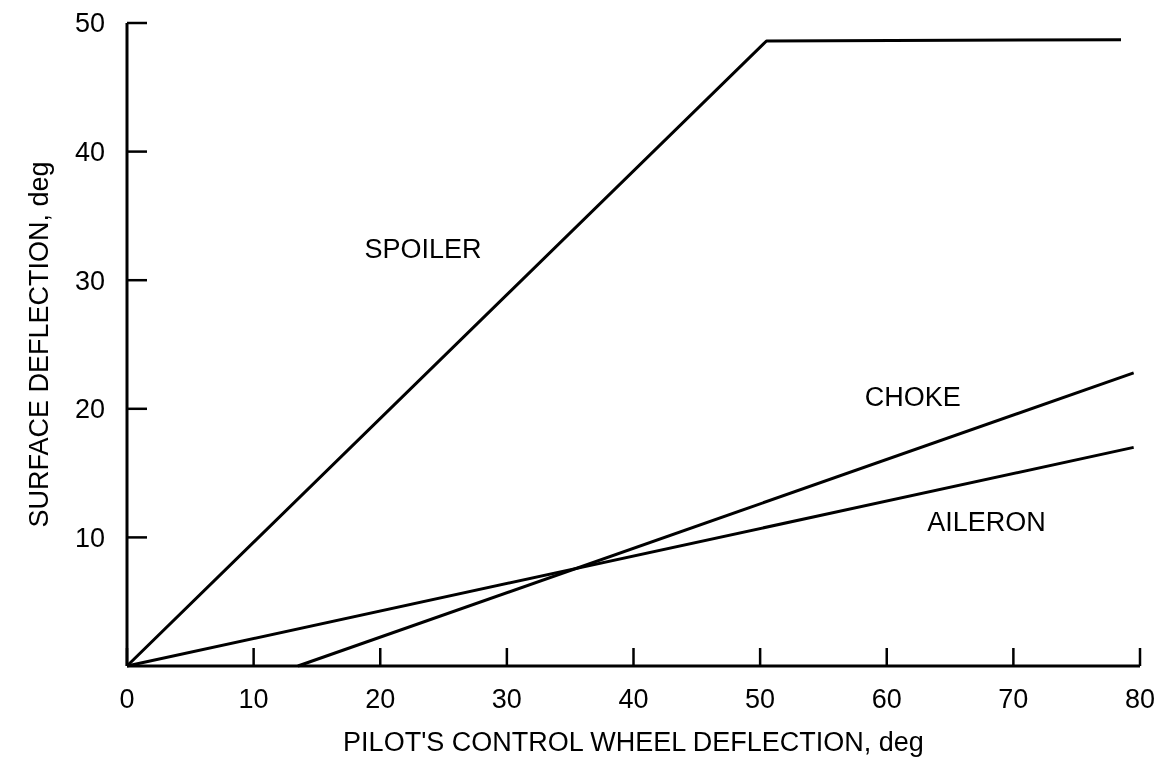 The width and height of the screenshot is (1173, 763). I want to click on x-tick-label: 50, so click(760, 699).